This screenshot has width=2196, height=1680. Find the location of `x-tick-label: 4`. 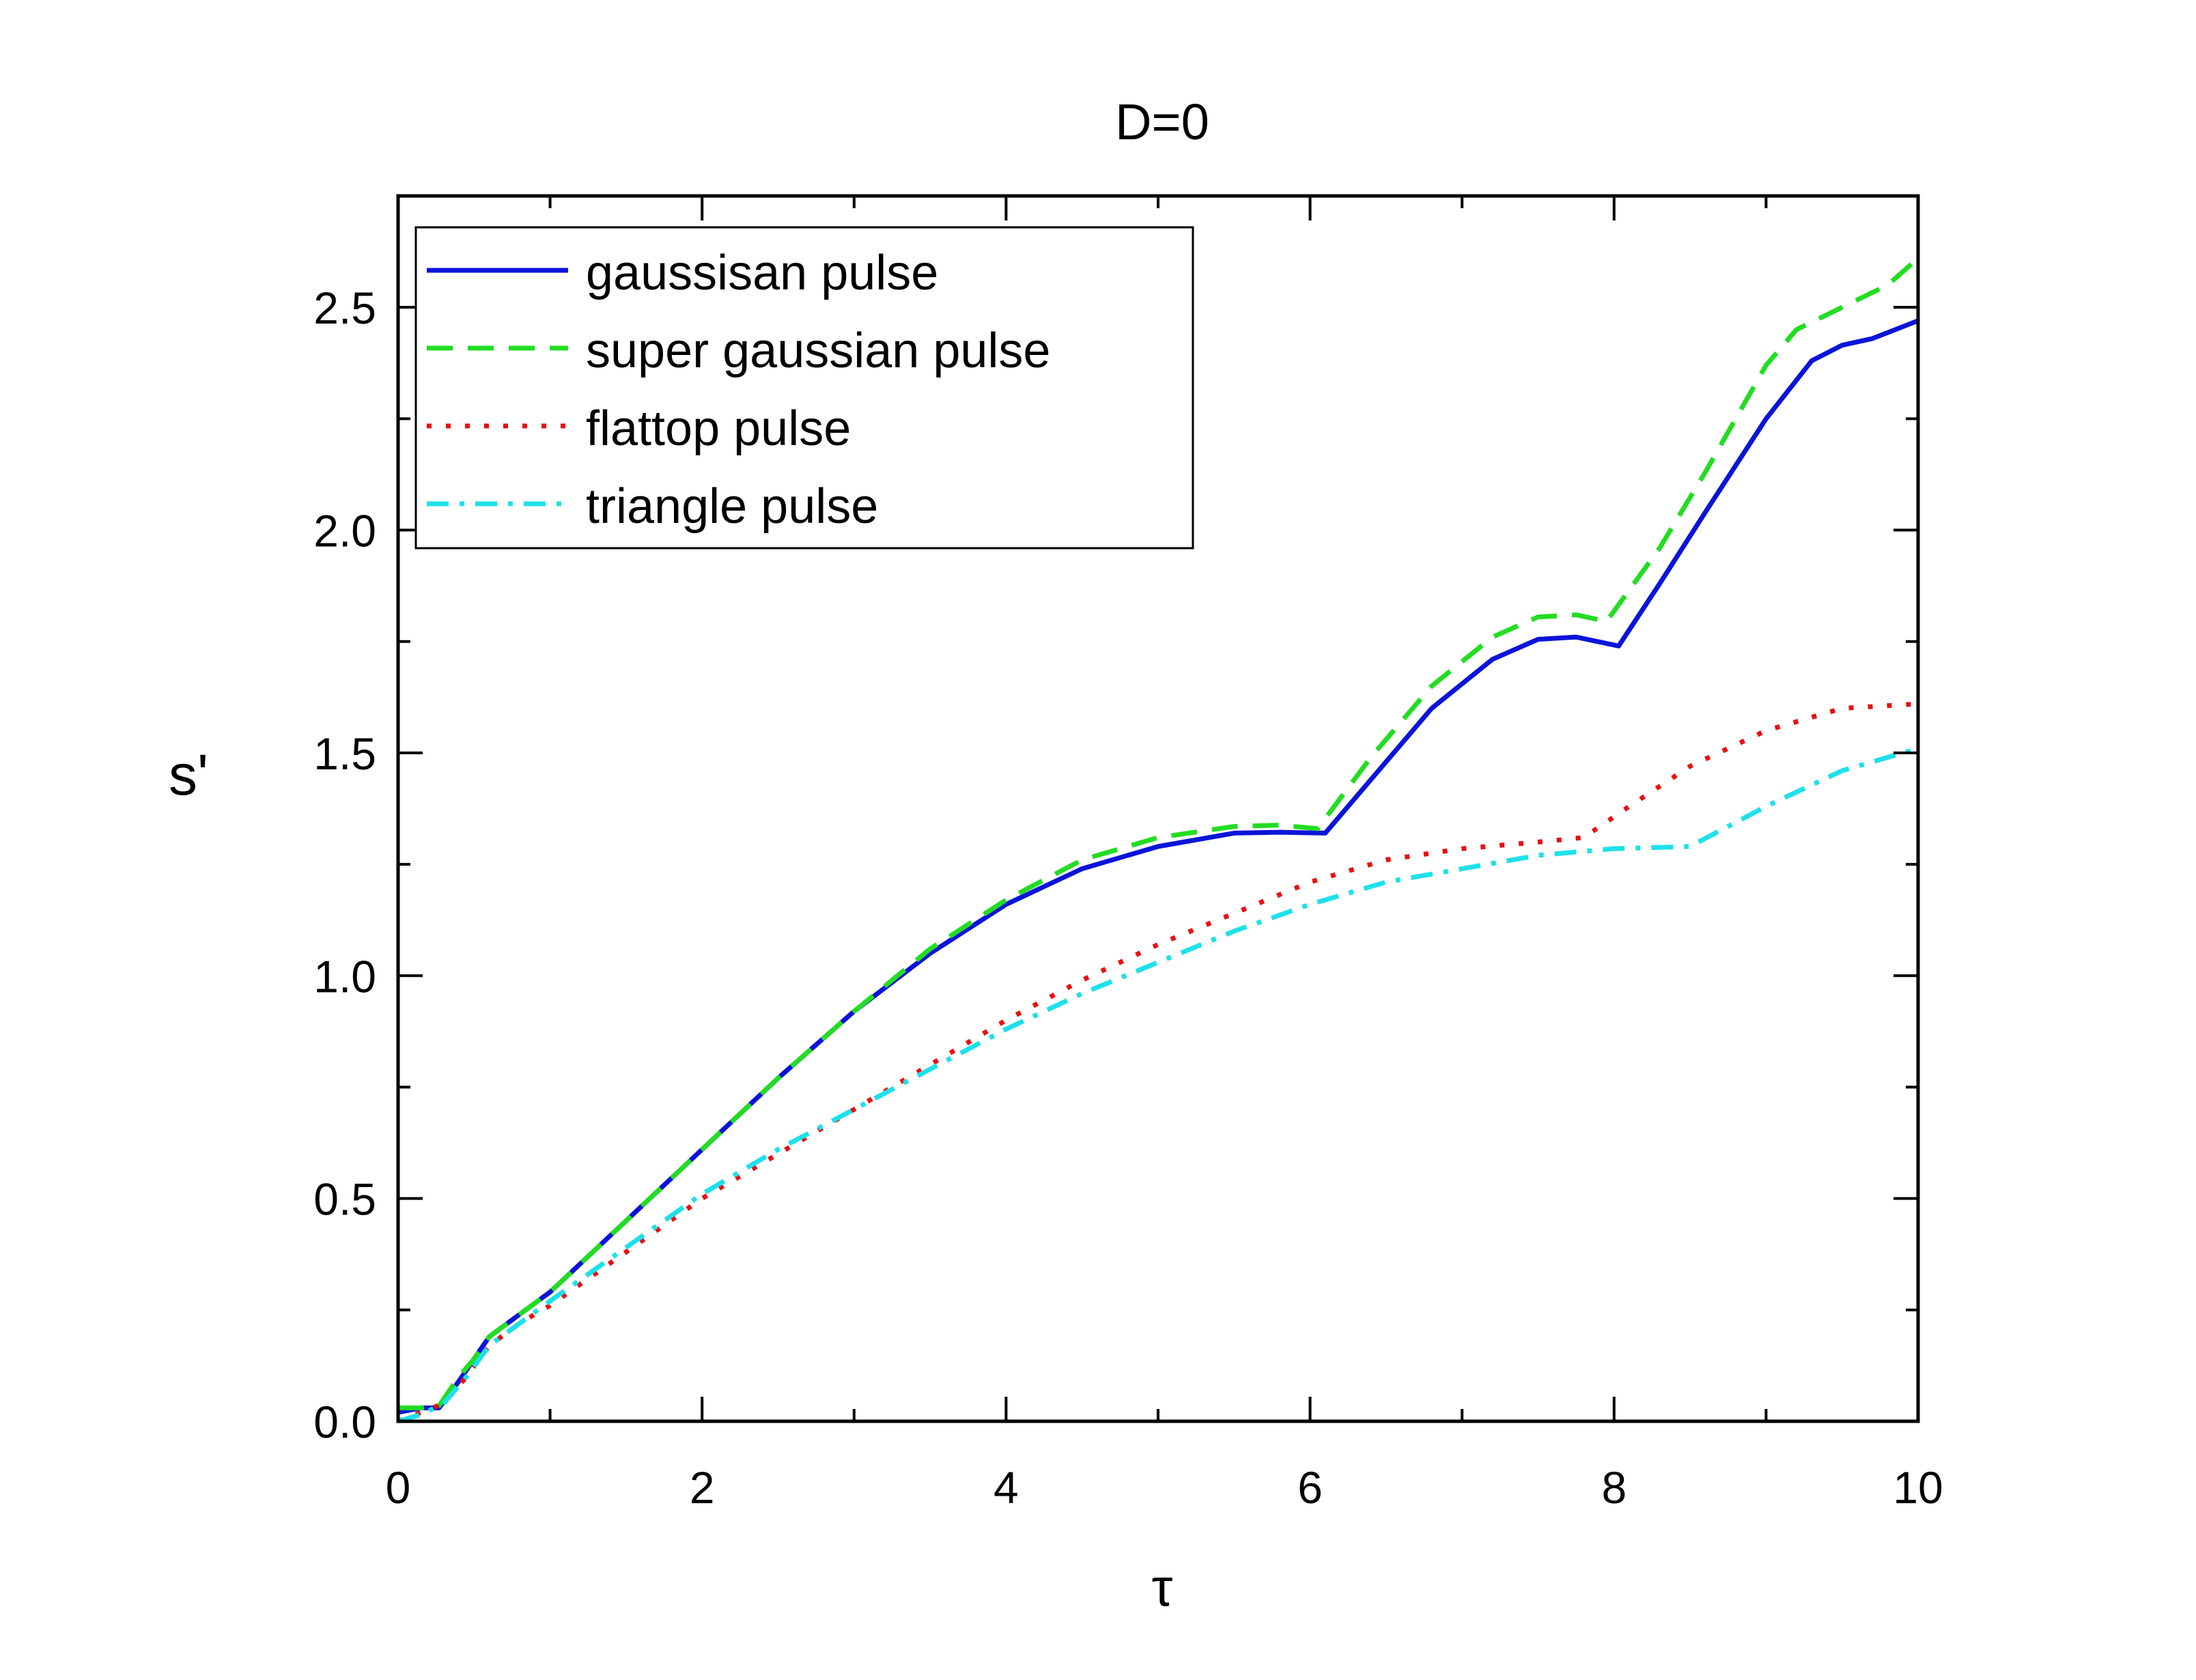

x-tick-label: 4 is located at coordinates (1006, 1487).